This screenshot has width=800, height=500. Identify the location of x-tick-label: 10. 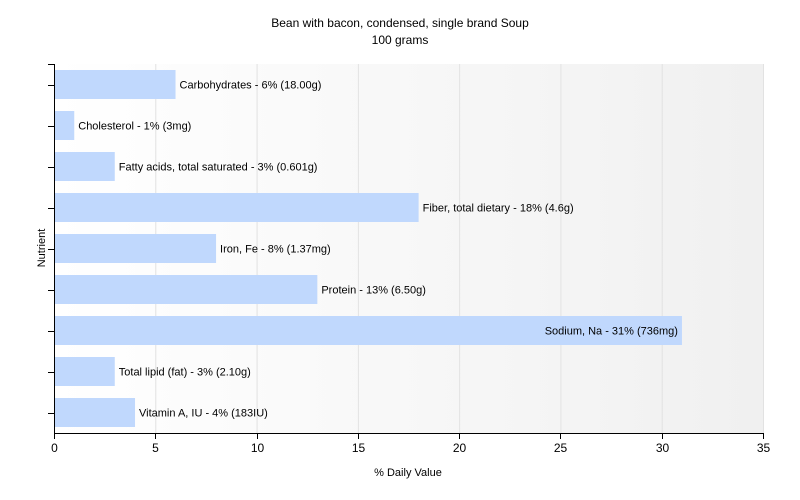
(258, 448).